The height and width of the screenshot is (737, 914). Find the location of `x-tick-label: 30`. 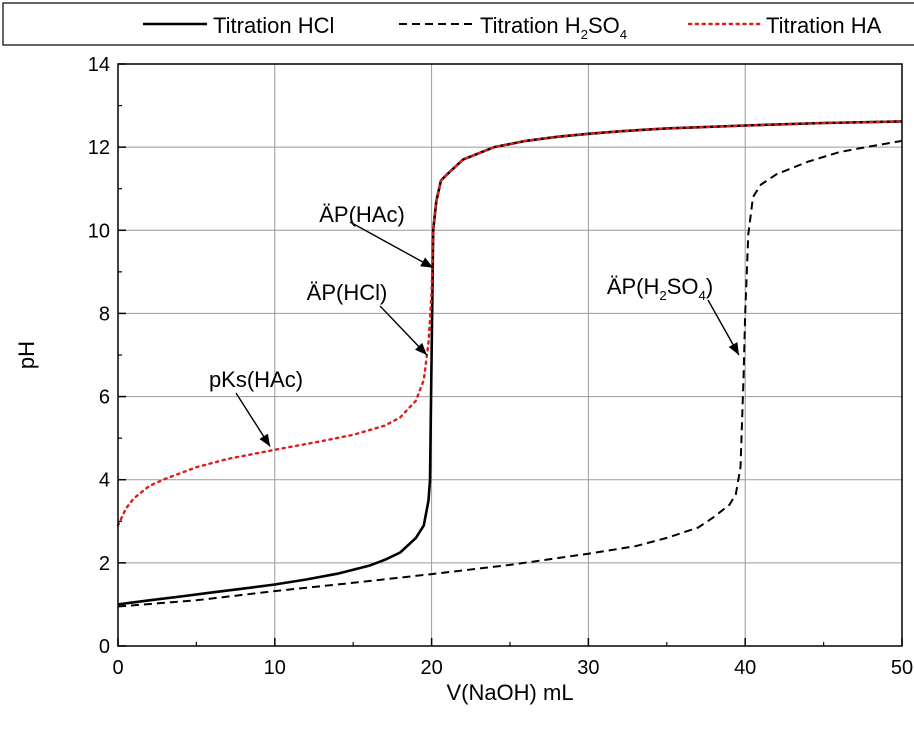

x-tick-label: 30 is located at coordinates (588, 668).